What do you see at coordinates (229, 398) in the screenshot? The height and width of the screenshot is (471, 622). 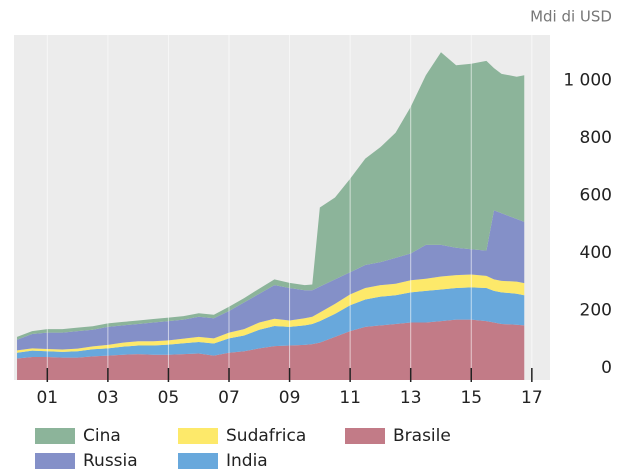 I see `x-tick-label: 07` at bounding box center [229, 398].